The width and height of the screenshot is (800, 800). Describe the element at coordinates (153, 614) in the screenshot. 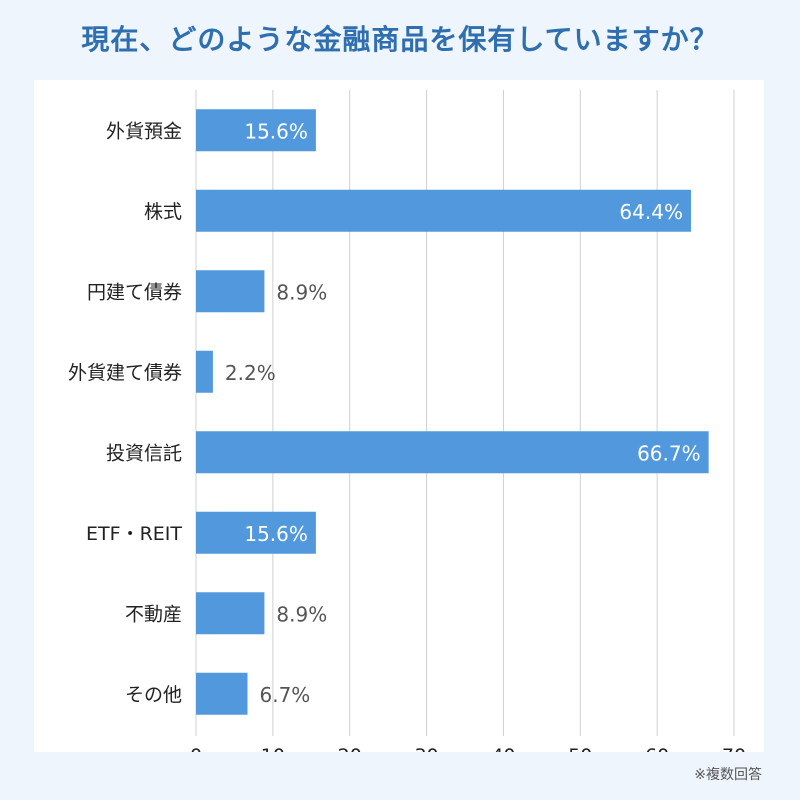

I see `category-label: 不動産` at that location.